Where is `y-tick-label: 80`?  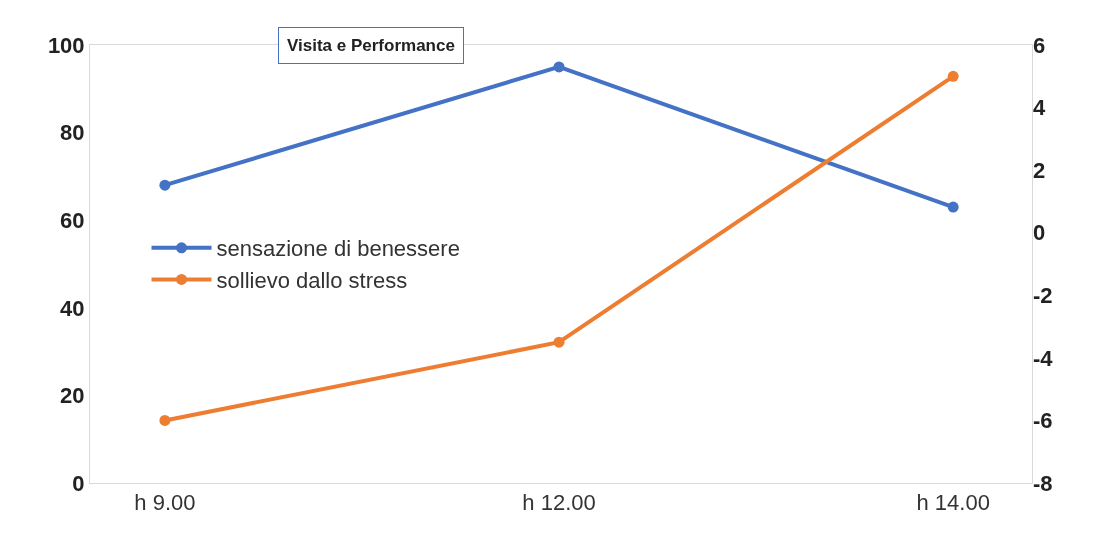 y-tick-label: 80 is located at coordinates (72, 133).